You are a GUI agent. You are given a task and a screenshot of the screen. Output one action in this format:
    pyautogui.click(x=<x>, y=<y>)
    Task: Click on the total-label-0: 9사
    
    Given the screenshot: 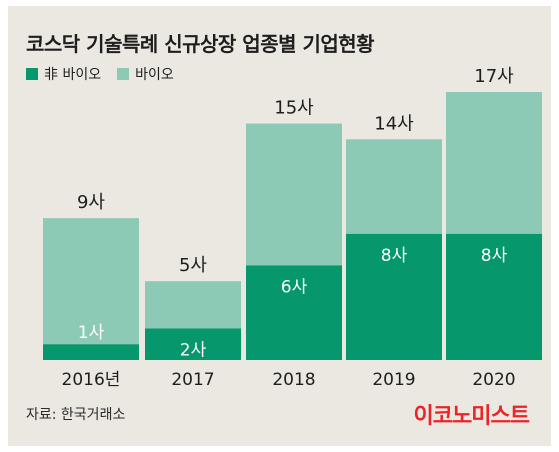 What is the action you would take?
    pyautogui.click(x=91, y=202)
    